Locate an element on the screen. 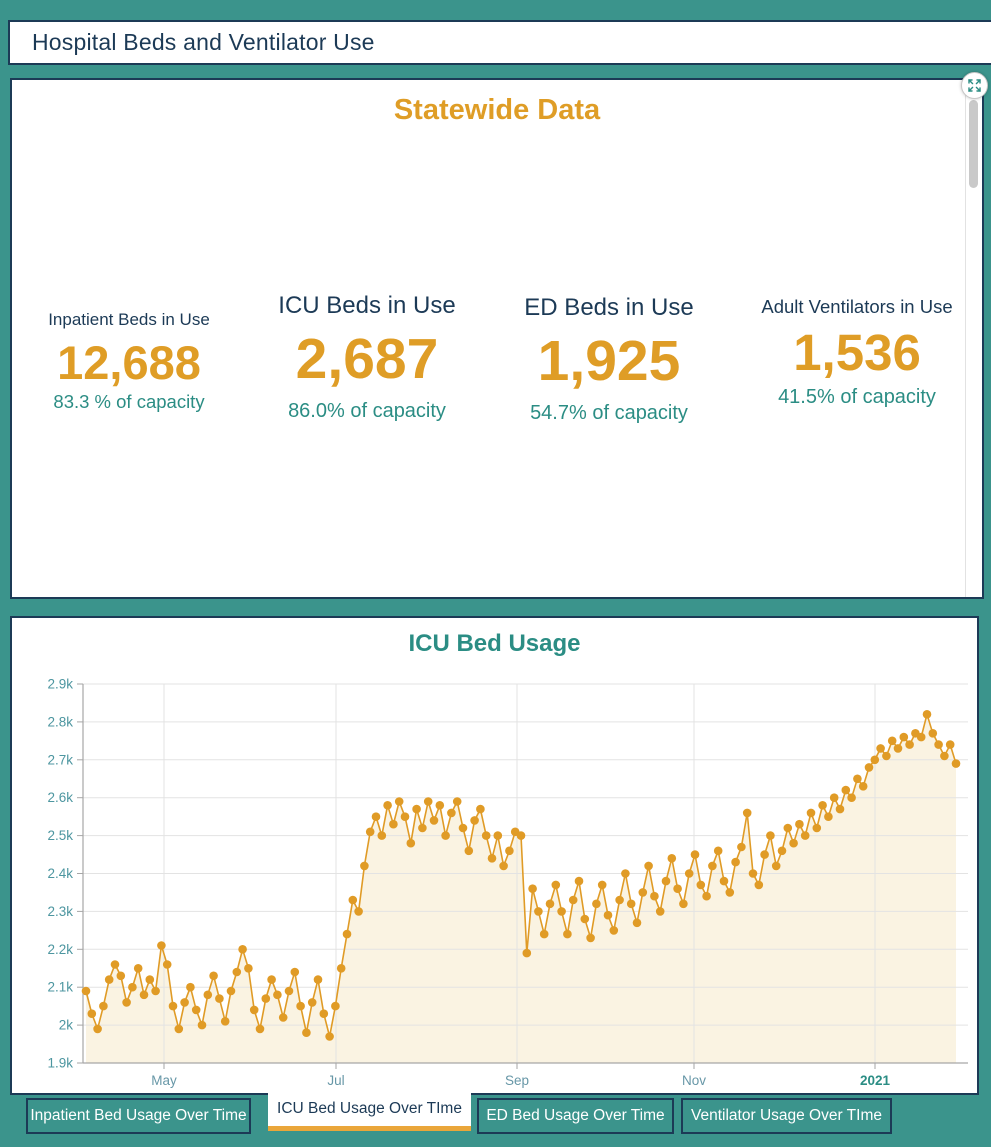 This screenshot has width=991, height=1147. tab-ventilator-usage: Ventilator Usage Over TIme is located at coordinates (786, 1116).